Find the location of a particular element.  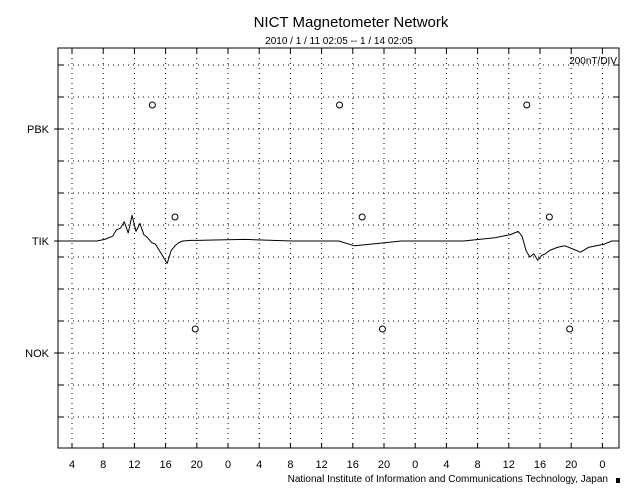

footer-mark is located at coordinates (618, 480).